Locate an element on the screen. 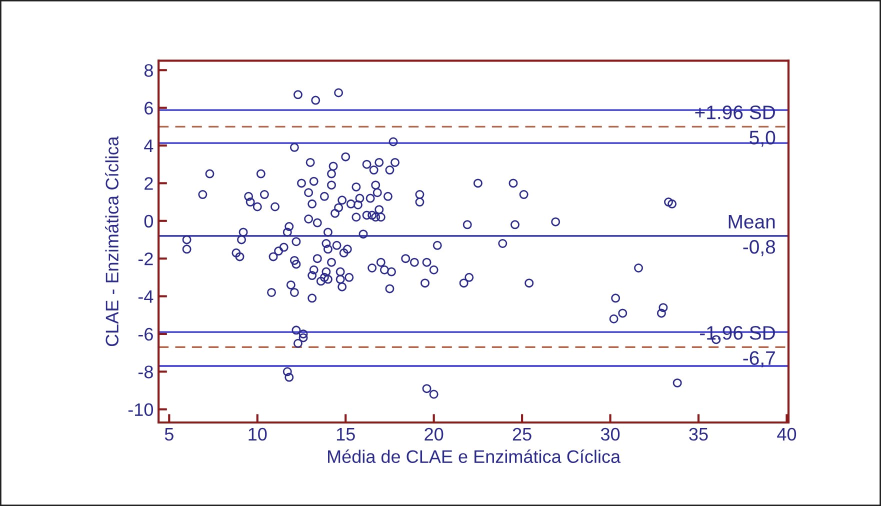  x-tick-label: 20 is located at coordinates (434, 434).